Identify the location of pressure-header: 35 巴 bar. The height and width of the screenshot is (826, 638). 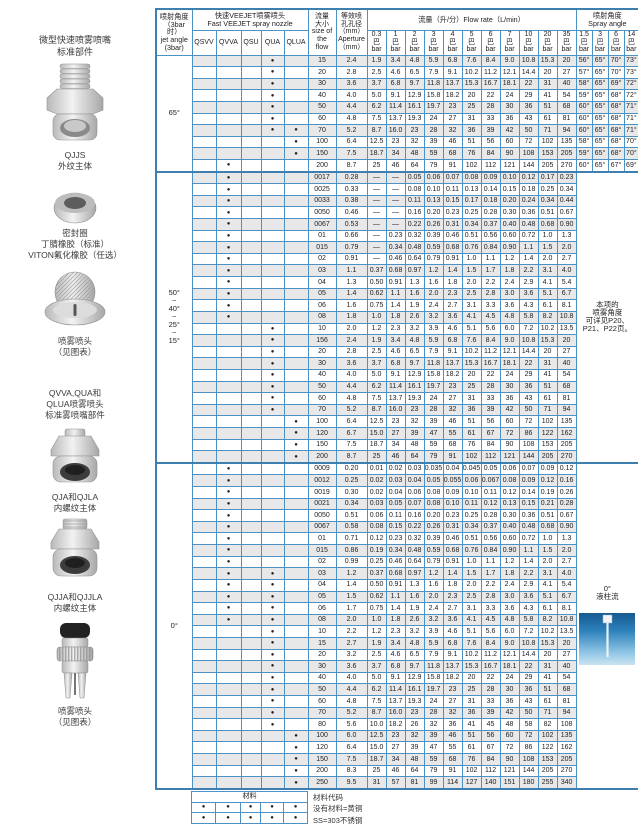
(566, 42).